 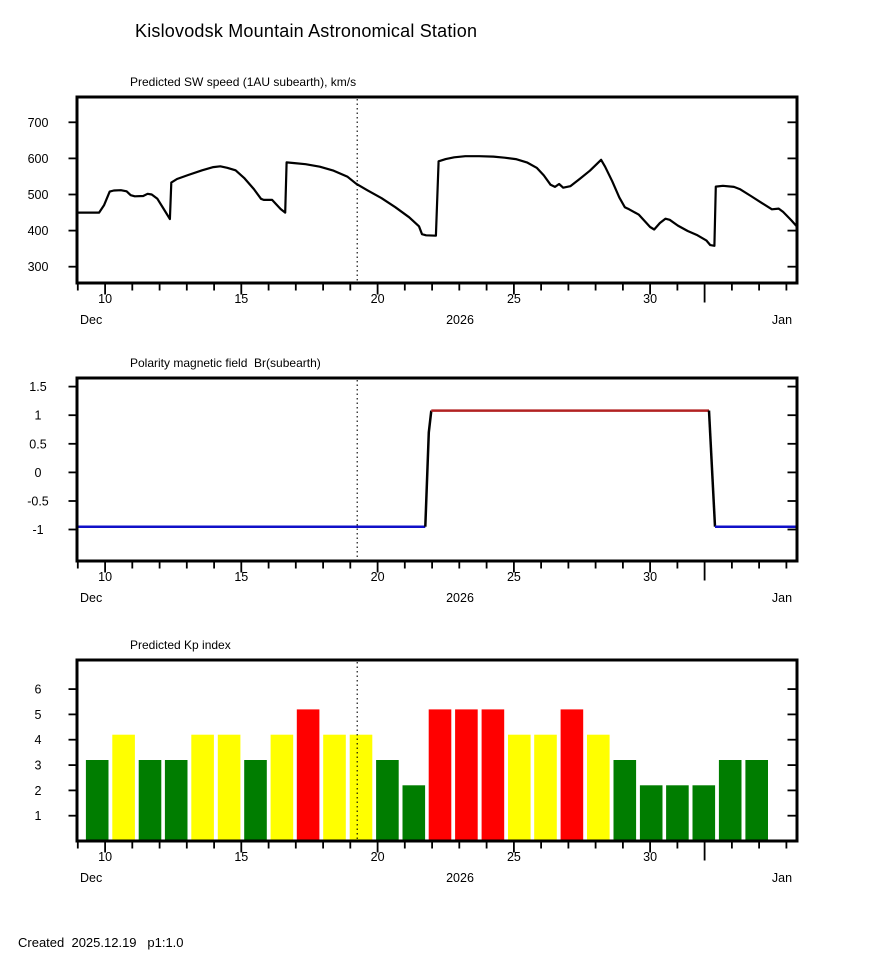 I want to click on y-tick-label: -1, so click(x=37, y=530).